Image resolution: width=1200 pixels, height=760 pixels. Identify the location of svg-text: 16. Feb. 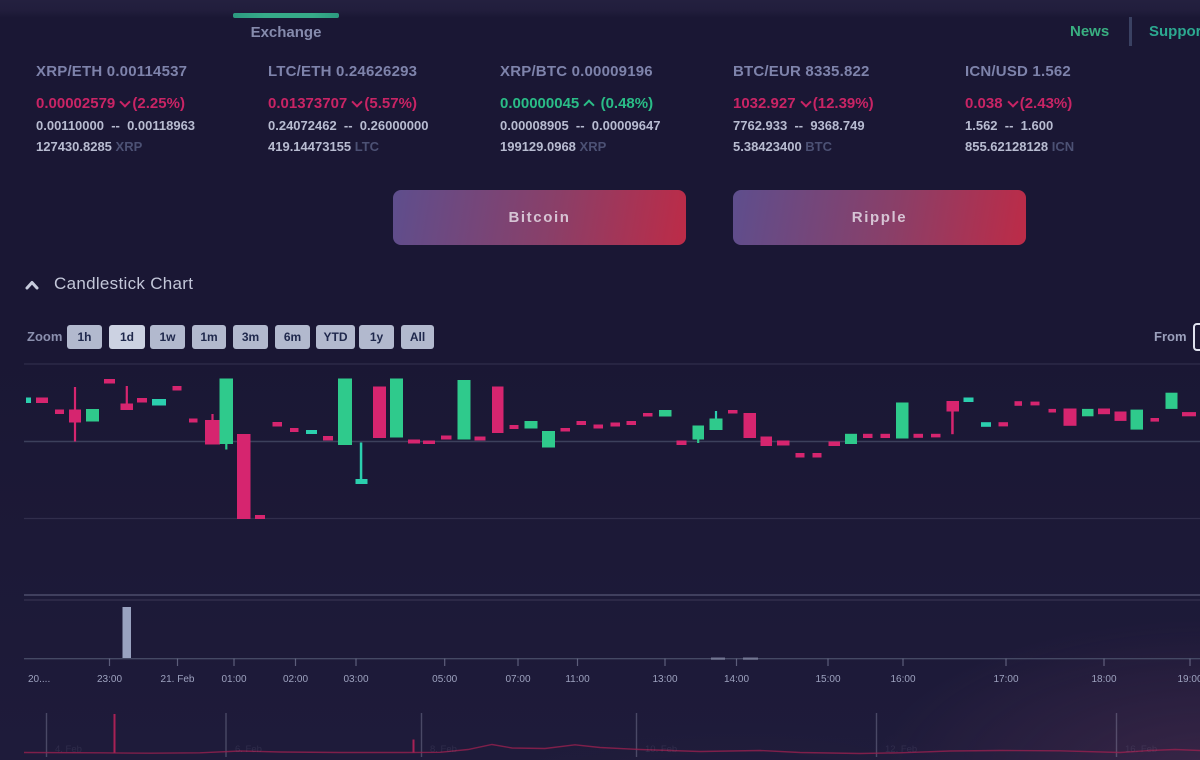
(1141, 749).